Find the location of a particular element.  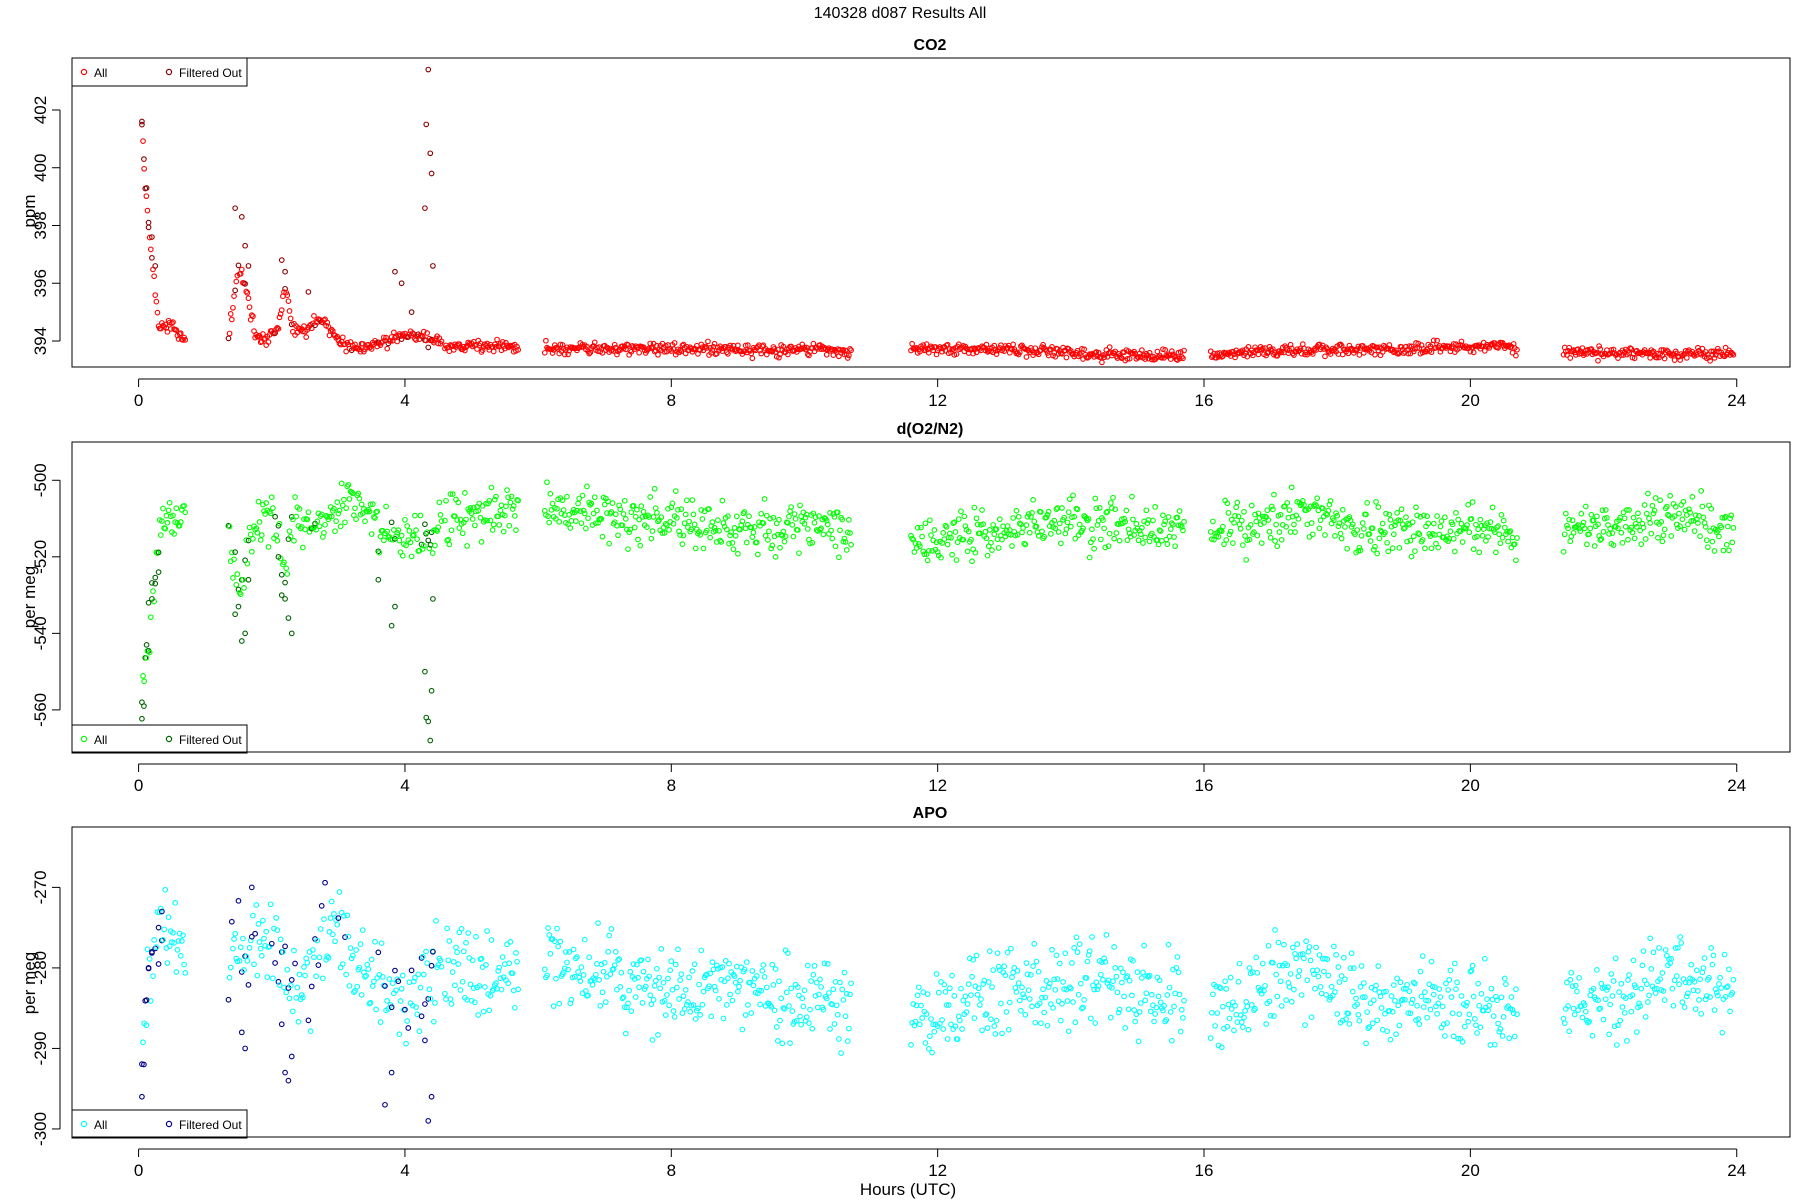

apo-filtered-point is located at coordinates (228, 999).